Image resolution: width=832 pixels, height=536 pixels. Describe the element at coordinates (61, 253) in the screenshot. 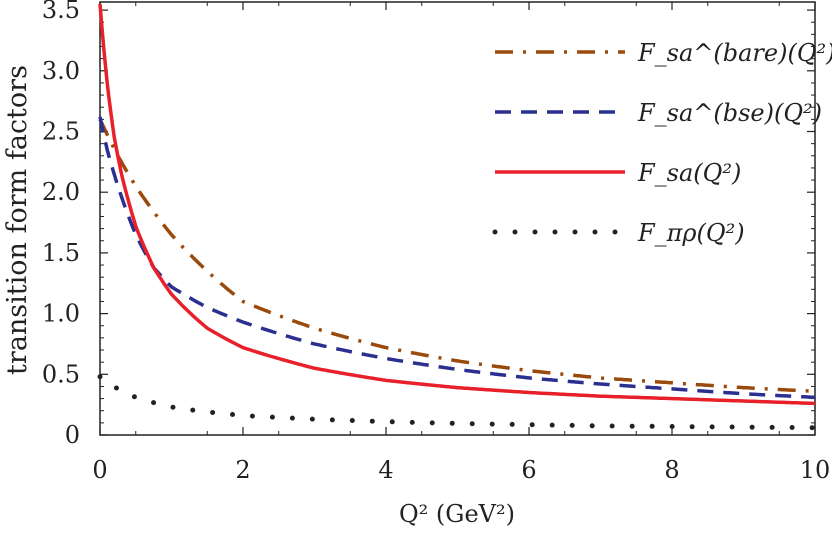

I see `y-tick-label: 1.5` at that location.